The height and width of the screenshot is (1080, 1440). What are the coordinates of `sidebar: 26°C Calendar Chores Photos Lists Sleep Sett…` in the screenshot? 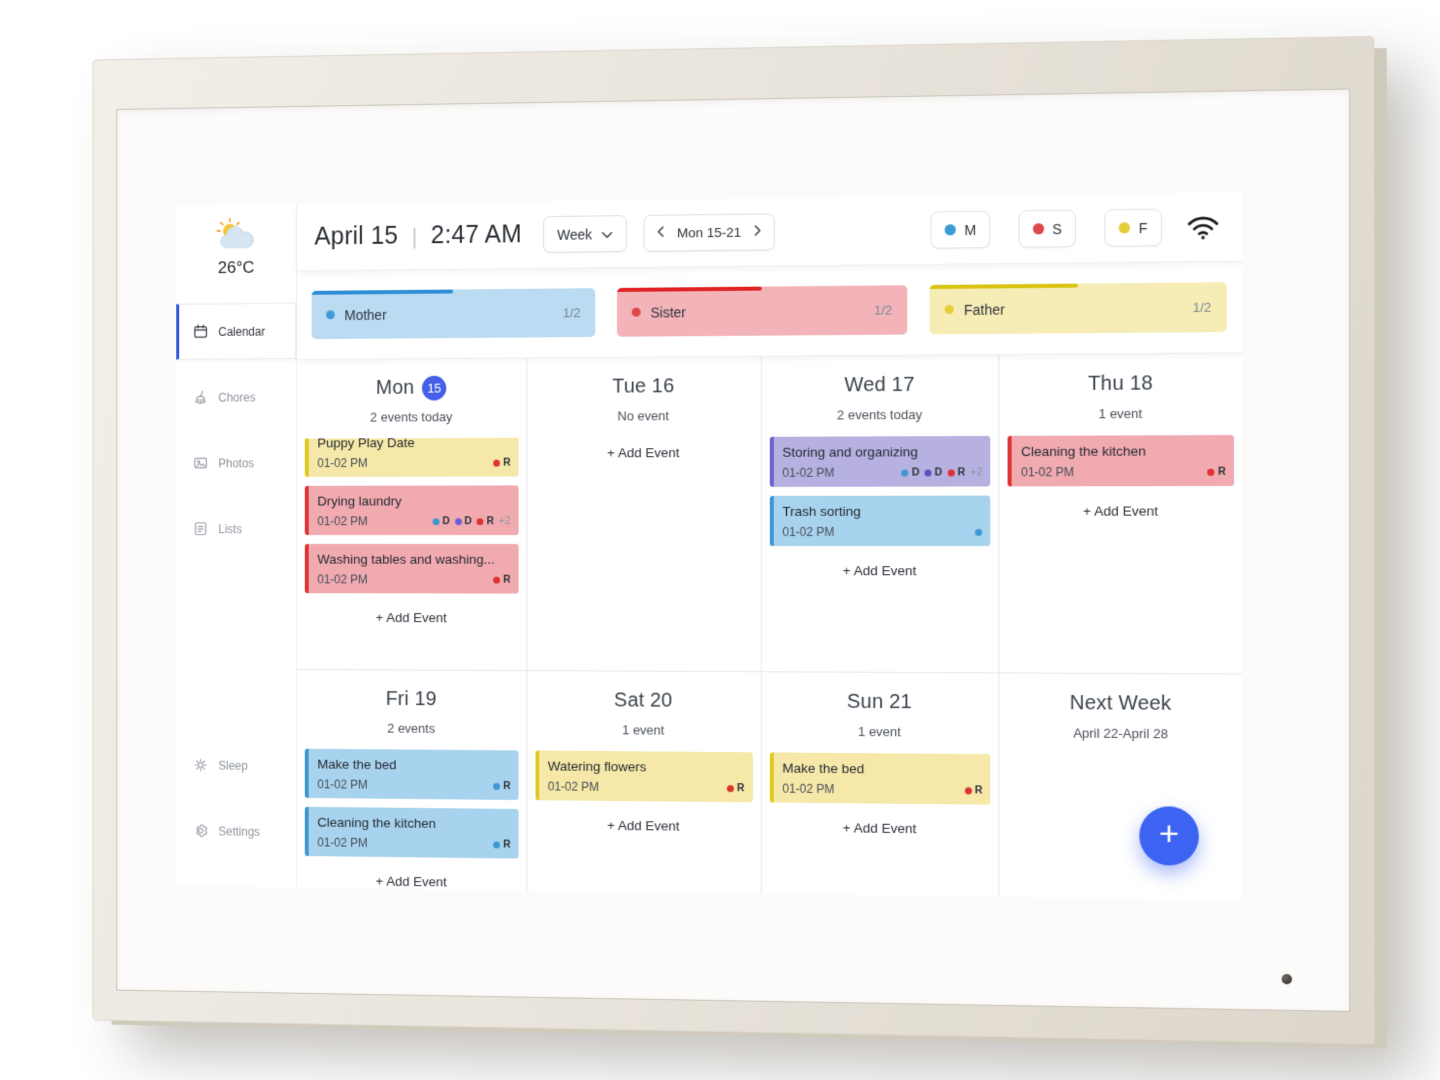 It's located at (236, 545).